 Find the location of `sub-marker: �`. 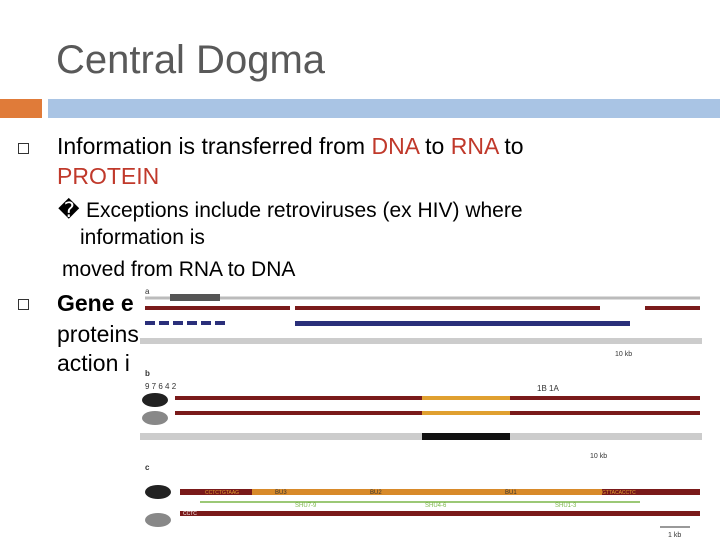

sub-marker: � is located at coordinates (69, 210).